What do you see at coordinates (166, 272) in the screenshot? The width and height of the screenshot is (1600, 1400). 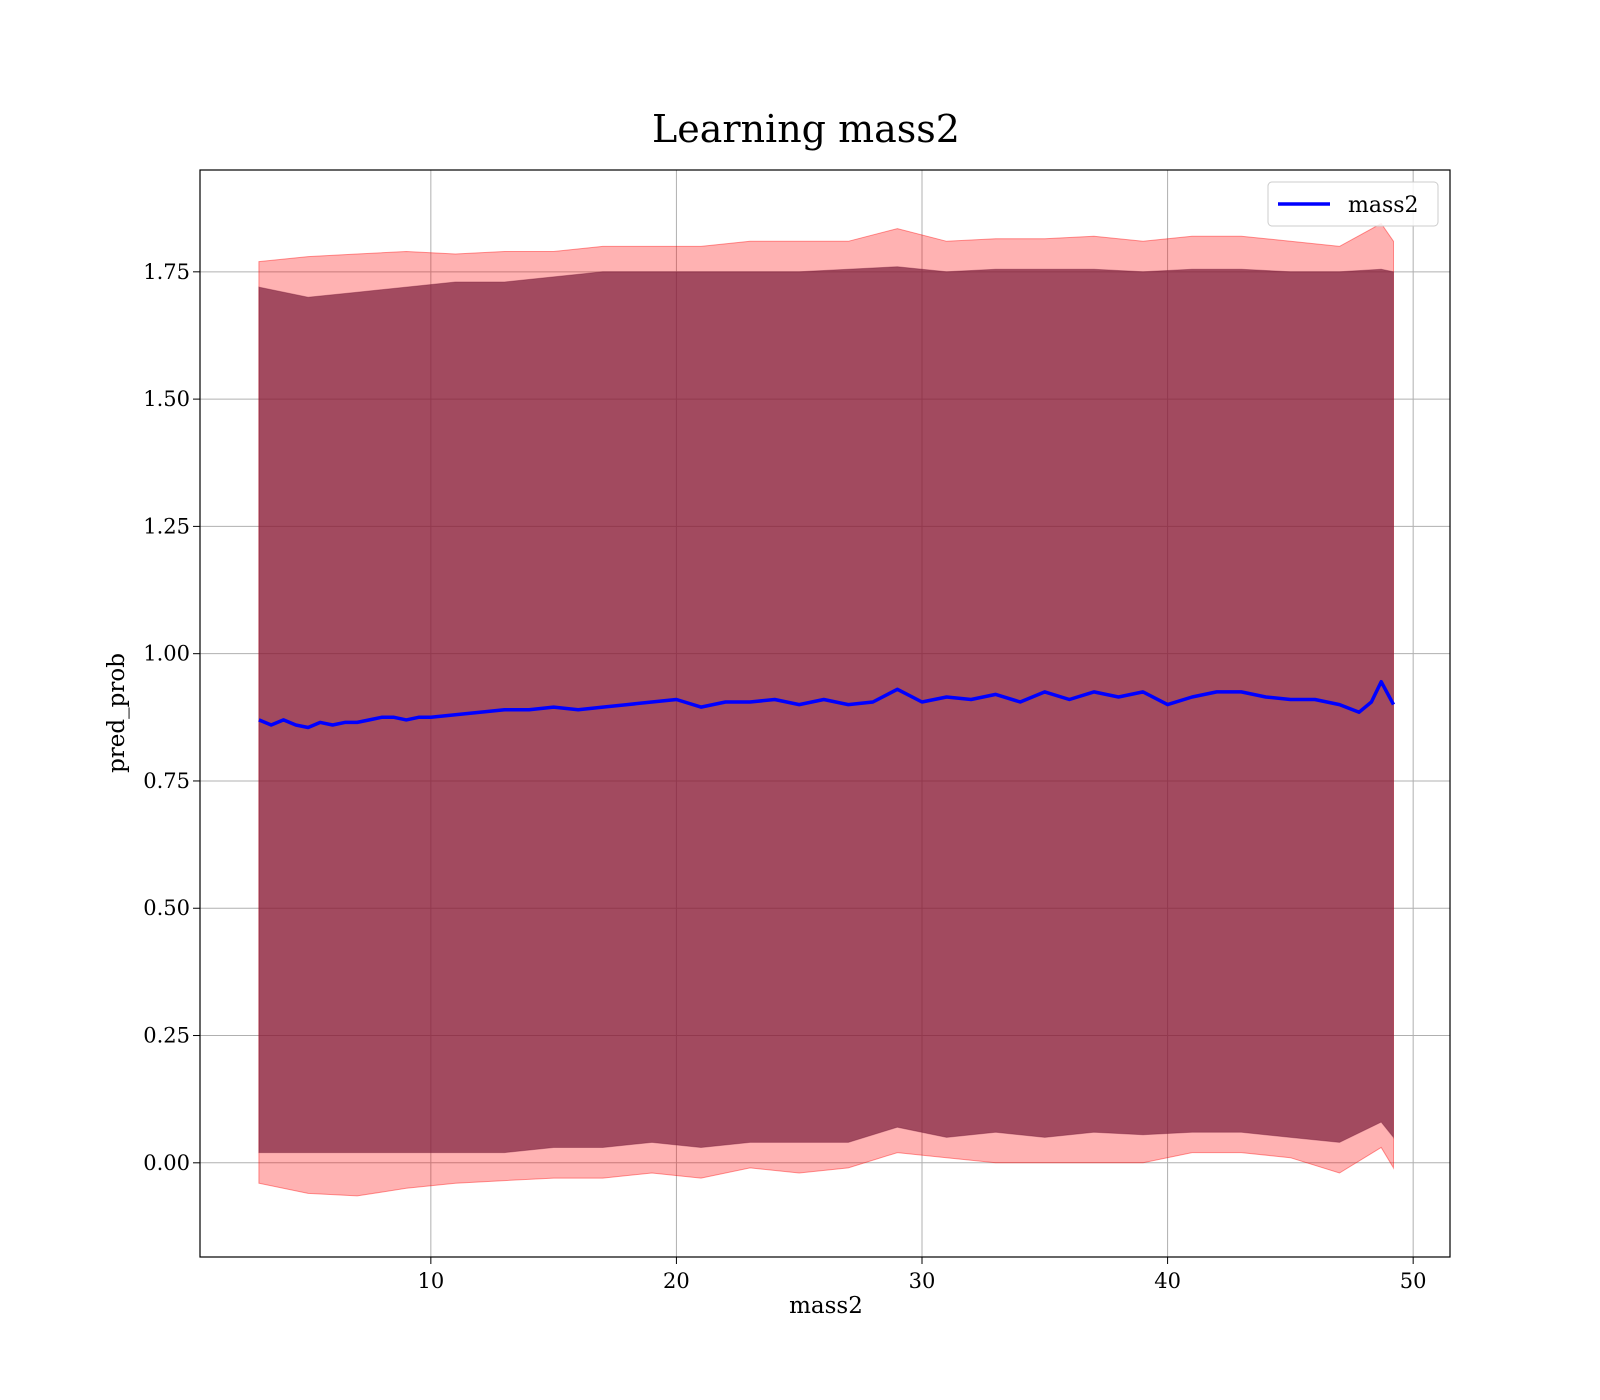 I see `y-tick-label: 1.75` at bounding box center [166, 272].